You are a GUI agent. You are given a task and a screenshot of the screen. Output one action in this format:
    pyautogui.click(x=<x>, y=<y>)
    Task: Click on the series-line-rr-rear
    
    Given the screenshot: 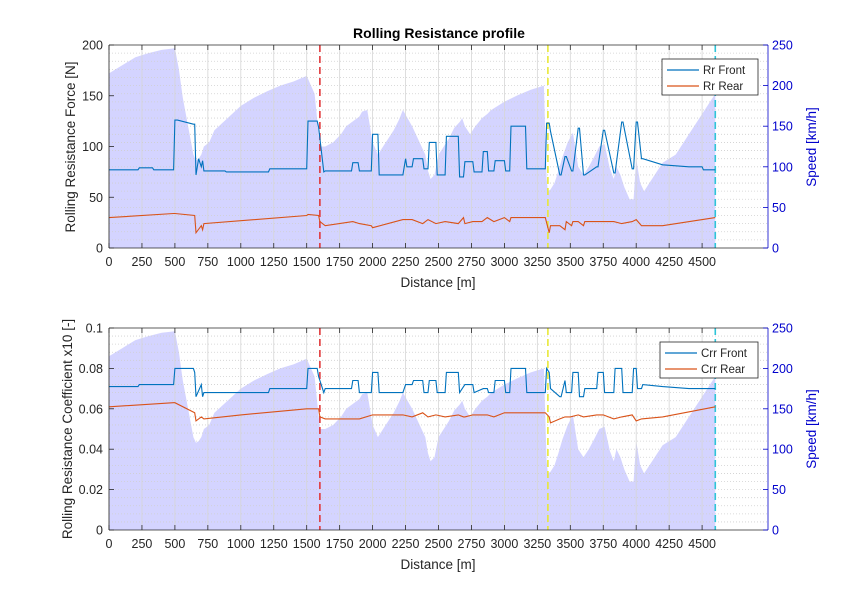 What is the action you would take?
    pyautogui.click(x=412, y=223)
    